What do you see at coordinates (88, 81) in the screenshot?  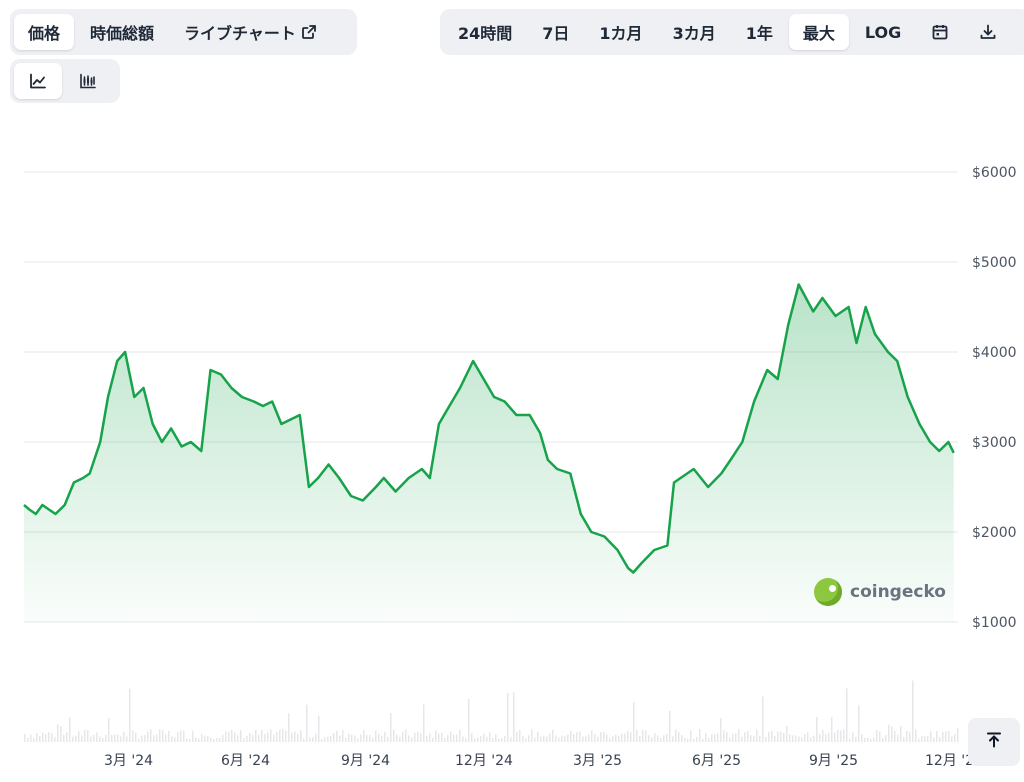 I see `candlestick-view-button` at bounding box center [88, 81].